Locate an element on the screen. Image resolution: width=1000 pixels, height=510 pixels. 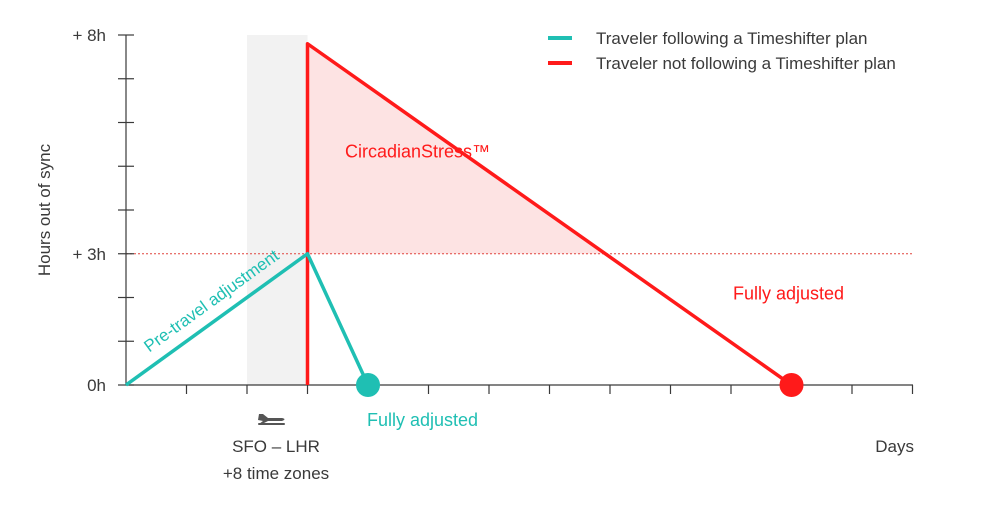
circadian-stress-label: CircadianStress™ is located at coordinates (417, 152).